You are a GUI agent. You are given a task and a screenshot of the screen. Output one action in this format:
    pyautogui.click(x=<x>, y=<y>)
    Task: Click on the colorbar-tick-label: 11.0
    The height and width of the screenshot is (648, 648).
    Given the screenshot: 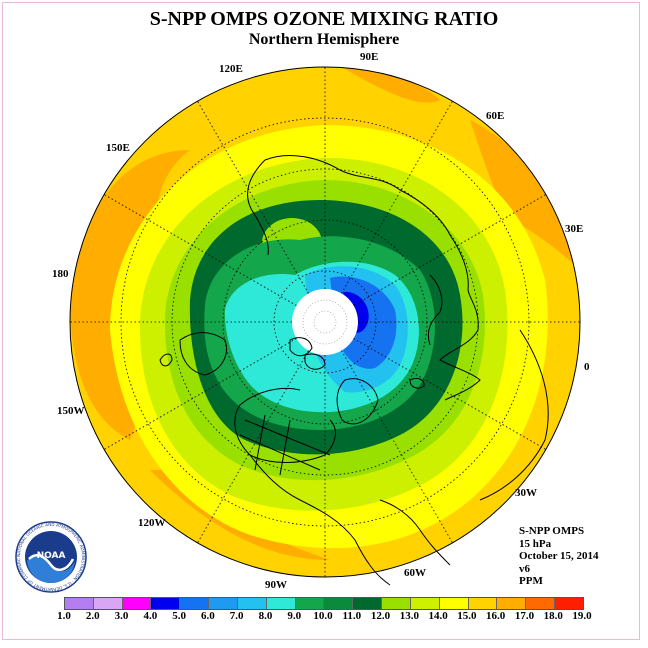 What is the action you would take?
    pyautogui.click(x=351, y=616)
    